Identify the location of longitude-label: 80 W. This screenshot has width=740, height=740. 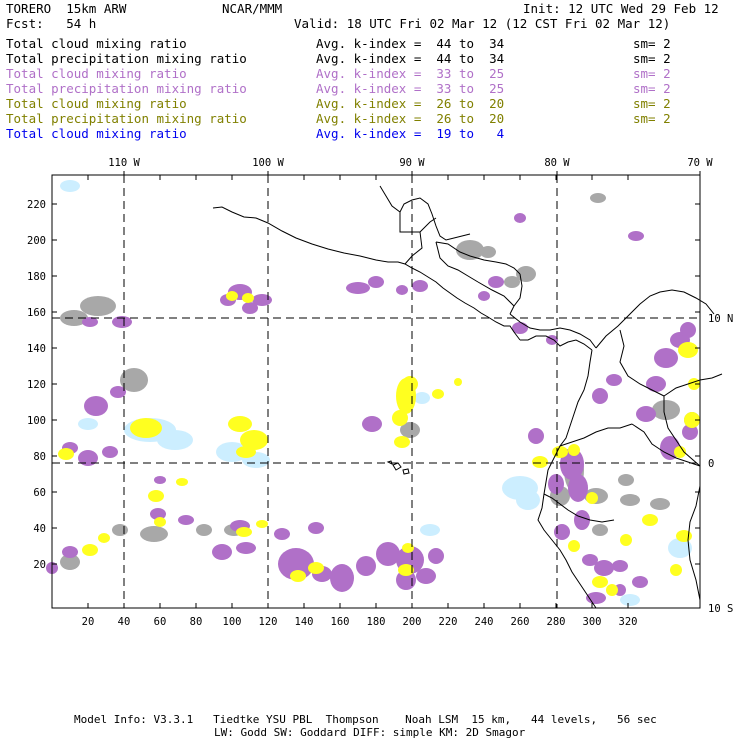
(557, 163).